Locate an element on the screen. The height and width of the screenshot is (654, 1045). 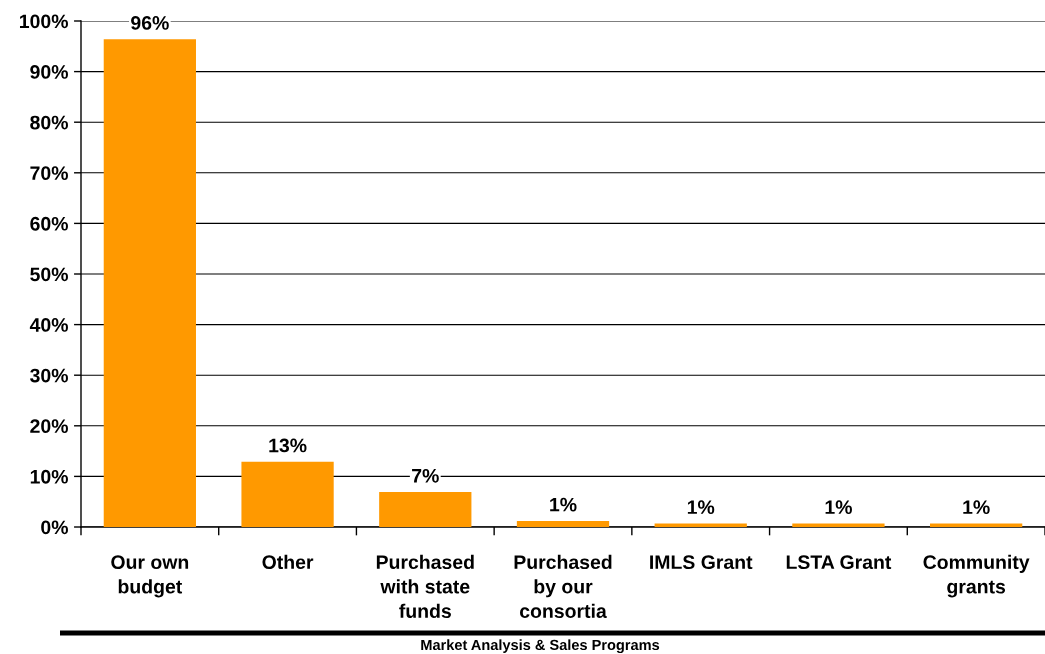
y-tick-label: 60% is located at coordinates (49, 223).